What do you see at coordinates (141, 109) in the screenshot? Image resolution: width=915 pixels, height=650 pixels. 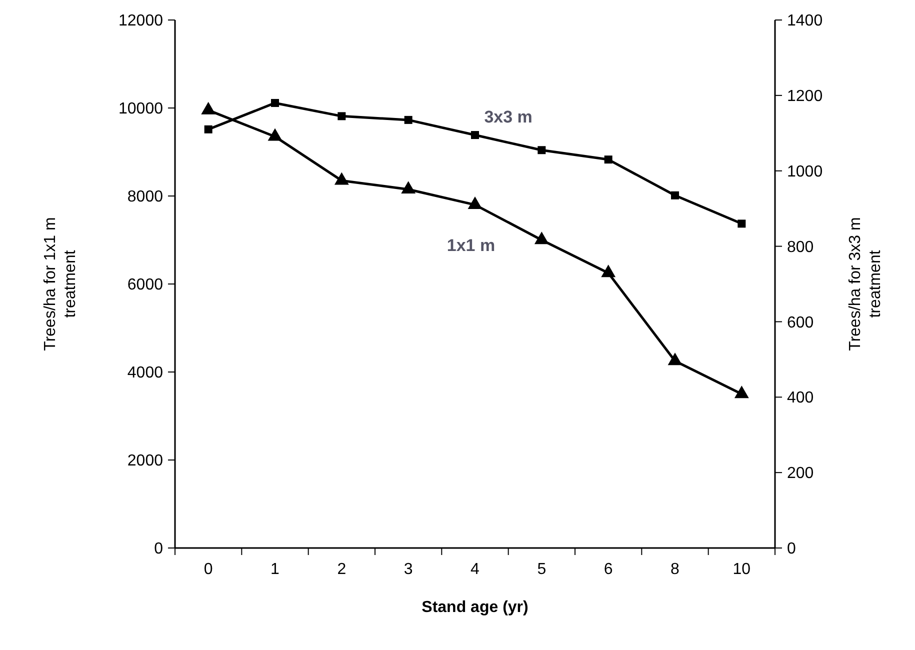 I see `y-tick-label: 10000` at bounding box center [141, 109].